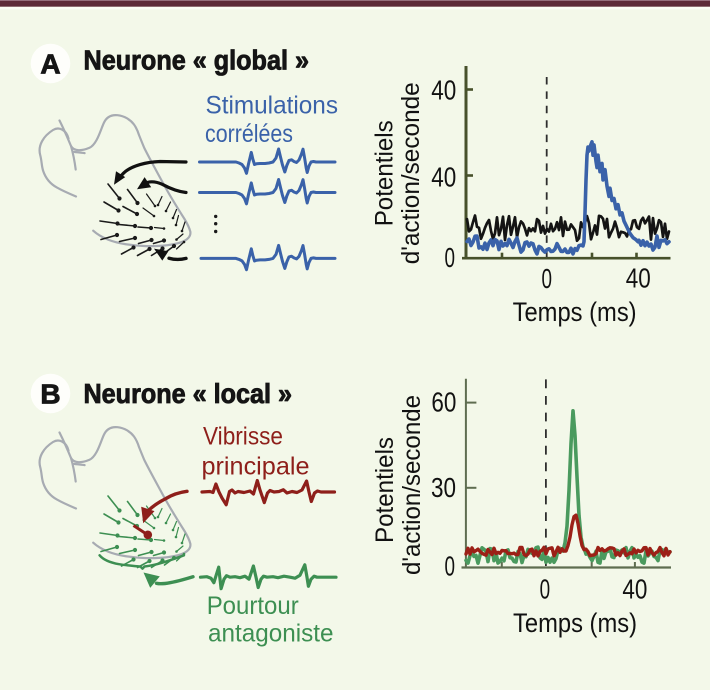 The height and width of the screenshot is (690, 710). Describe the element at coordinates (271, 633) in the screenshot. I see `svg-text: antagoniste` at that location.